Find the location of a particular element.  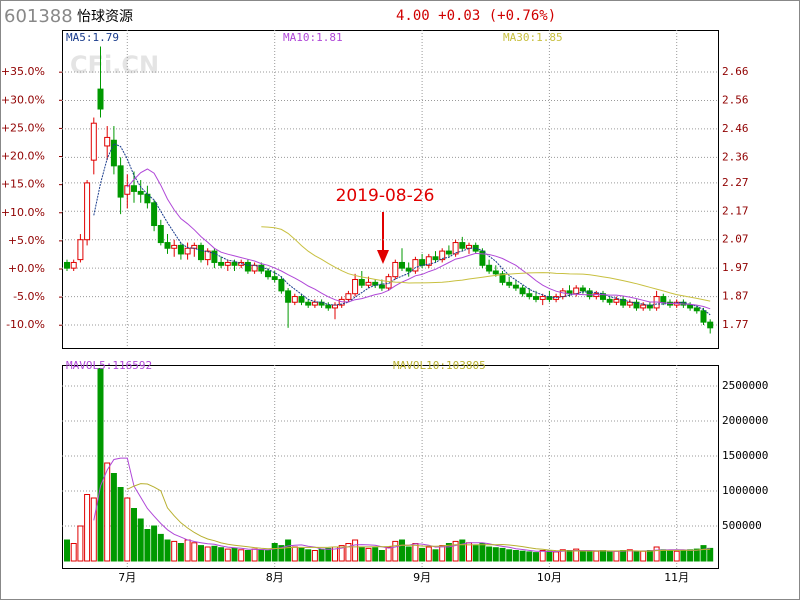

ma-legend: MAVOL10:103805 is located at coordinates (439, 365).